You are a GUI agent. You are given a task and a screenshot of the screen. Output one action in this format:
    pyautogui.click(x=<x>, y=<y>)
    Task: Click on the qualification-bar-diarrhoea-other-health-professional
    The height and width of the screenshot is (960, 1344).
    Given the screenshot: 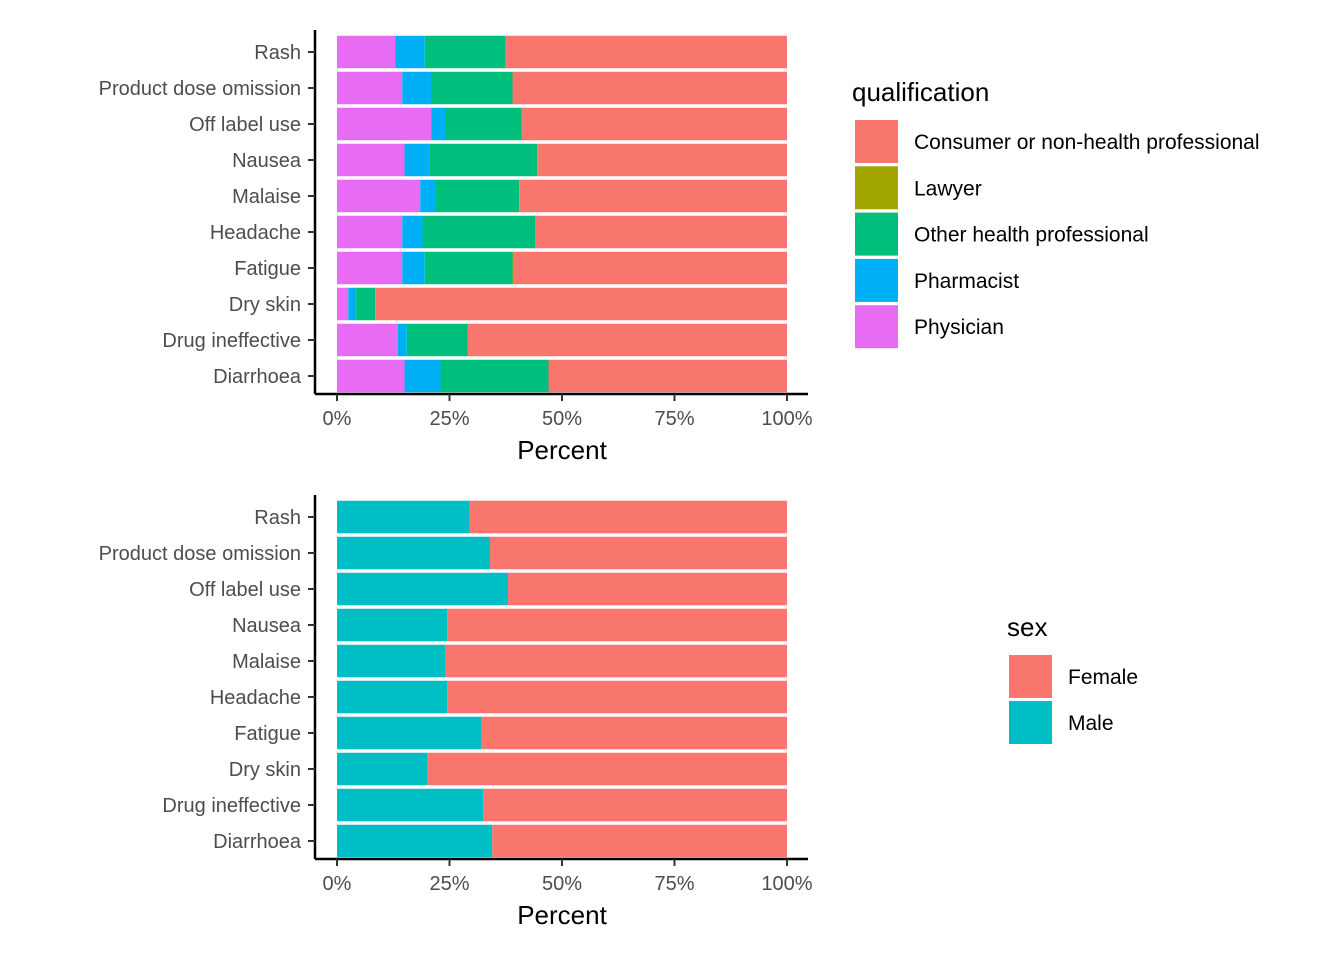 What is the action you would take?
    pyautogui.click(x=494, y=376)
    